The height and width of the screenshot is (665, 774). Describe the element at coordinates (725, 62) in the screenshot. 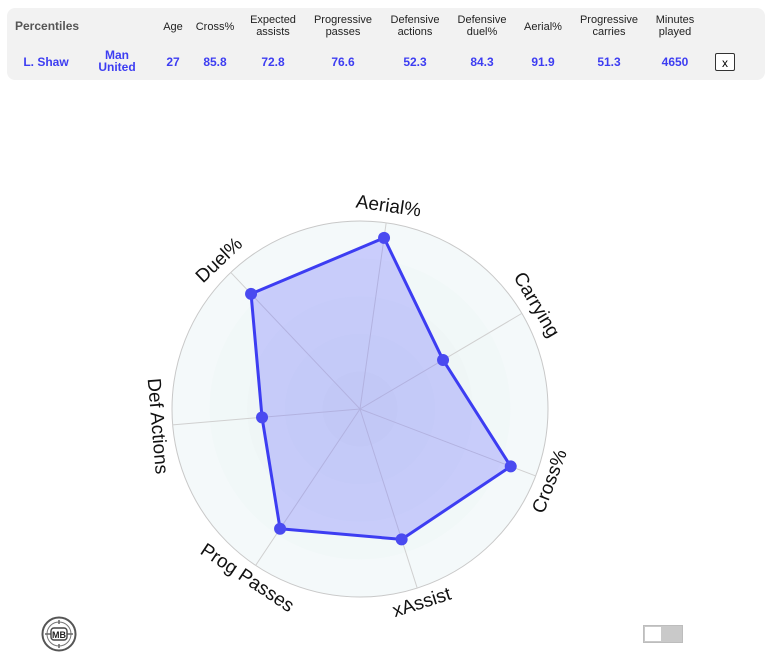

I see `close-button: x` at that location.